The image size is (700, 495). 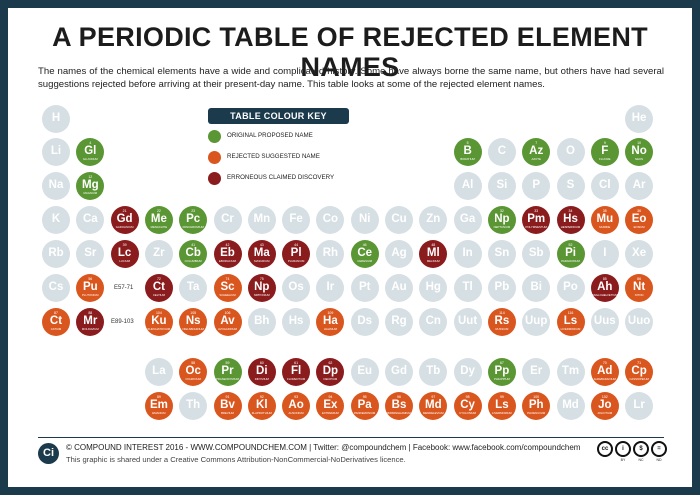 I want to click on element-symbol: Nt, so click(x=639, y=287).